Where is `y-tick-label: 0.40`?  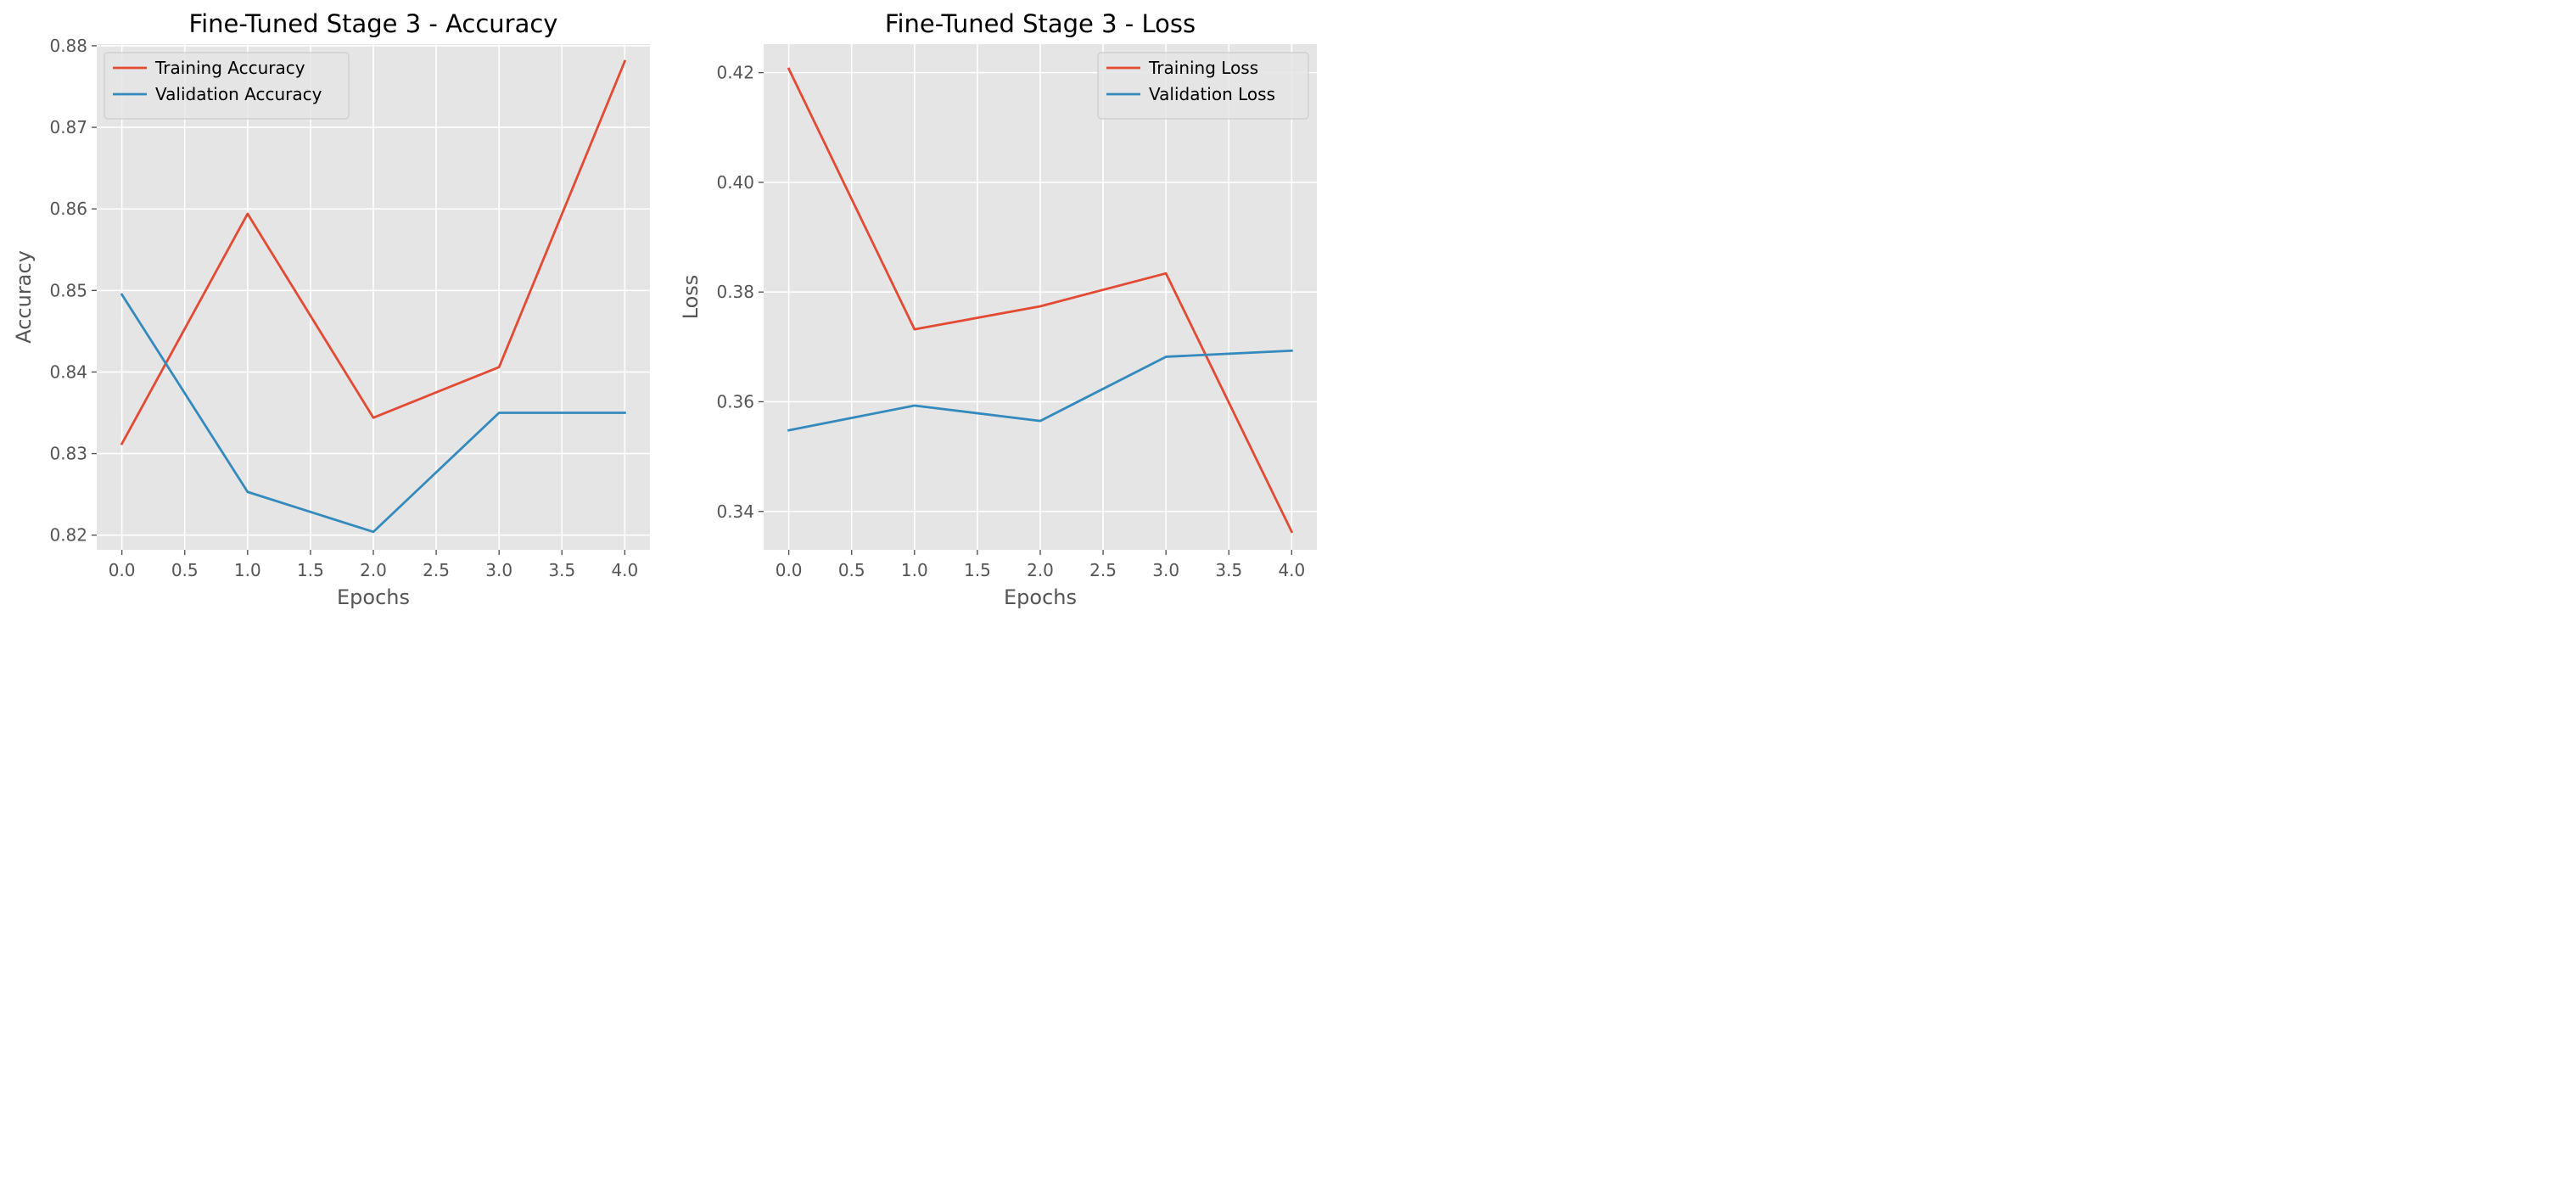 y-tick-label: 0.40 is located at coordinates (735, 182).